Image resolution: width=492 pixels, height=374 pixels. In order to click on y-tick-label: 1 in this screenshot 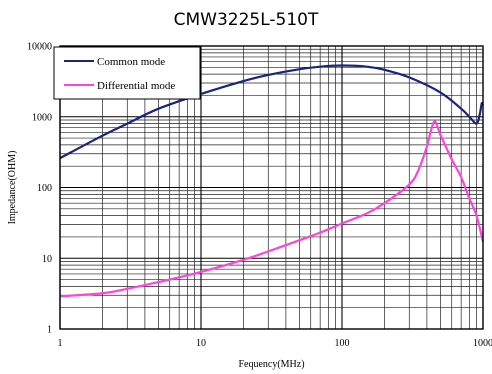, I will do `click(49, 330)`.